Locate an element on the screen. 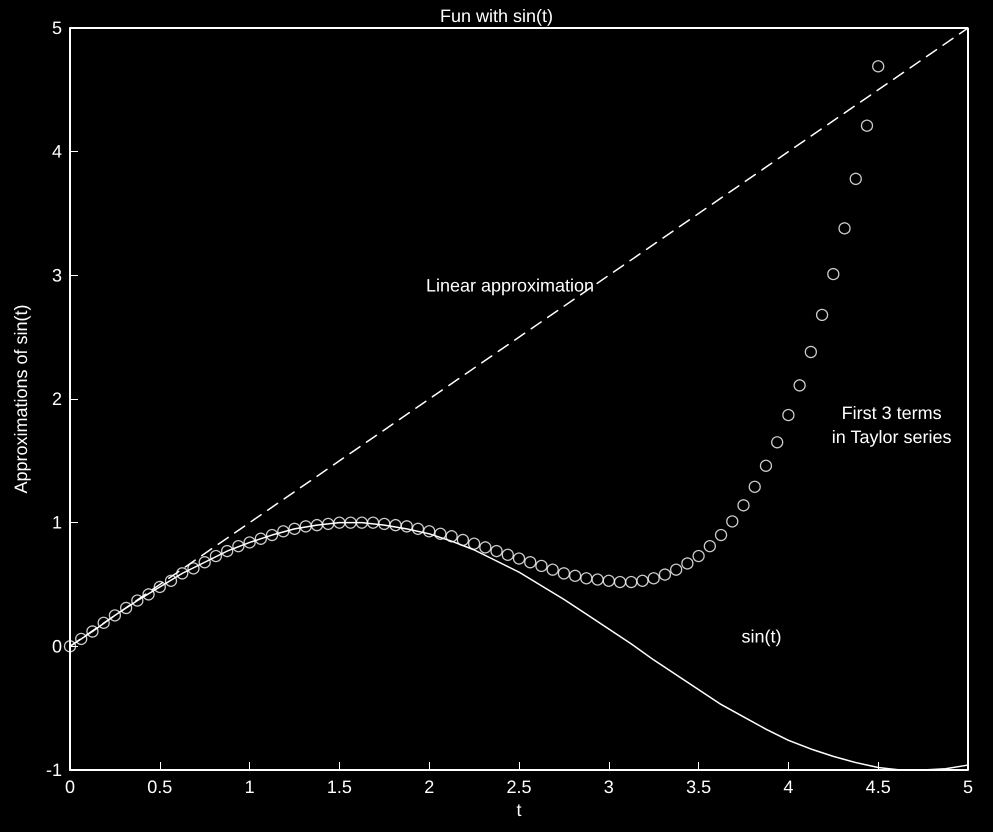 The image size is (993, 832). y-tick-label: 5 is located at coordinates (57, 28).